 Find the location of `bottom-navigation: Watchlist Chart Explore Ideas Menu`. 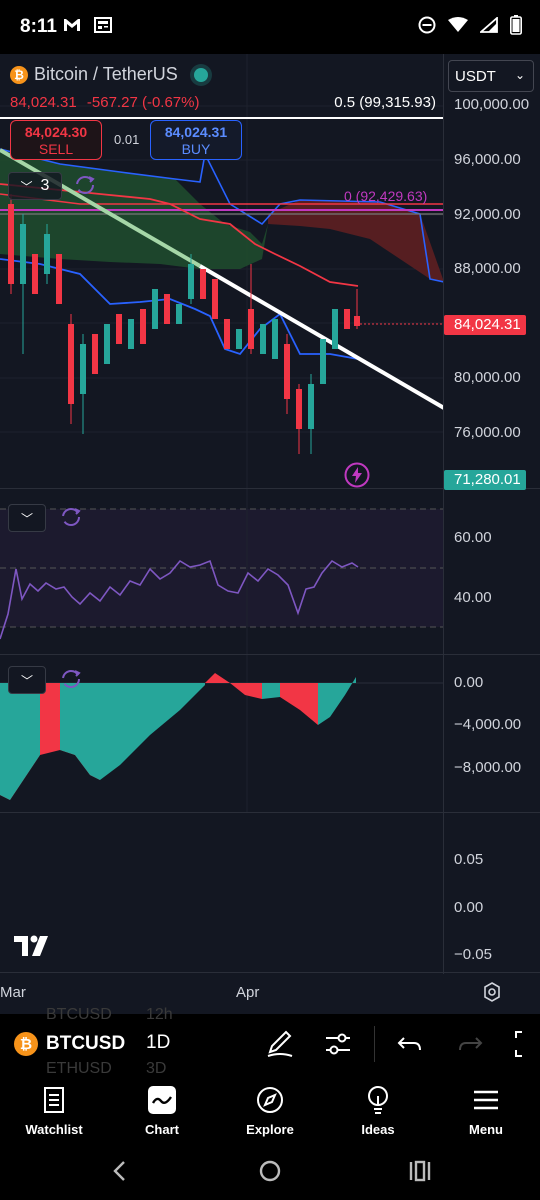

bottom-navigation: Watchlist Chart Explore Ideas Menu is located at coordinates (270, 1109).